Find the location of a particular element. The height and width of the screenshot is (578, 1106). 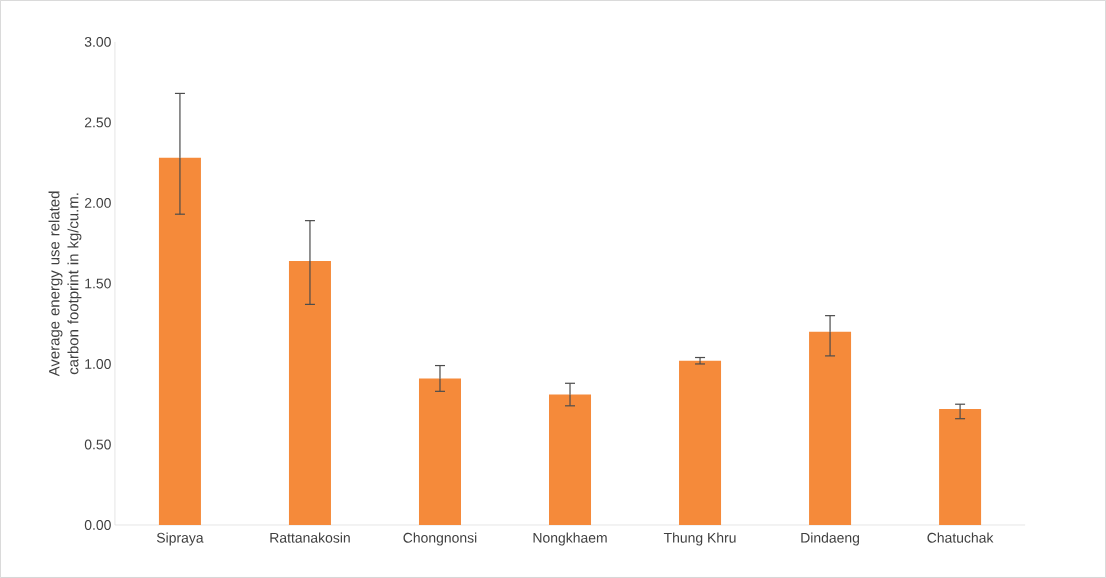

x-tick-label: Chongnonsi is located at coordinates (440, 539).